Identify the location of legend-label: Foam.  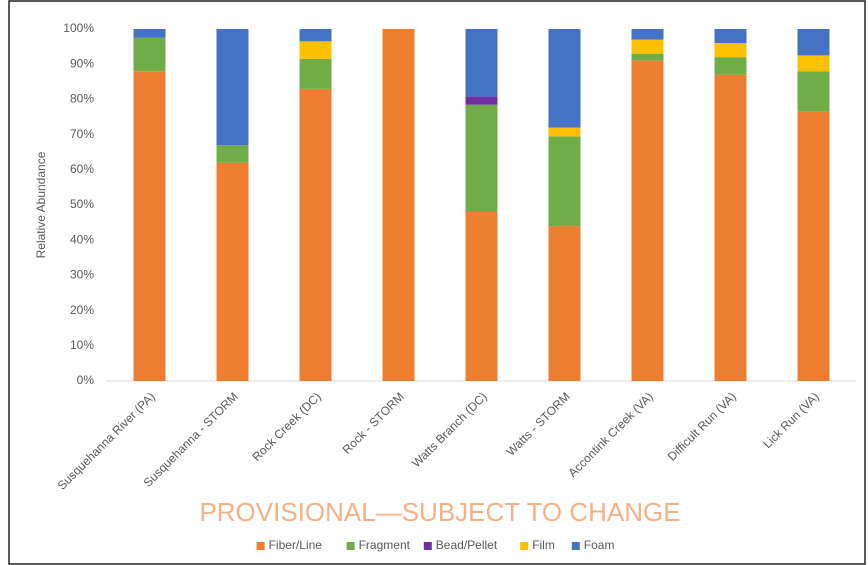
(599, 545).